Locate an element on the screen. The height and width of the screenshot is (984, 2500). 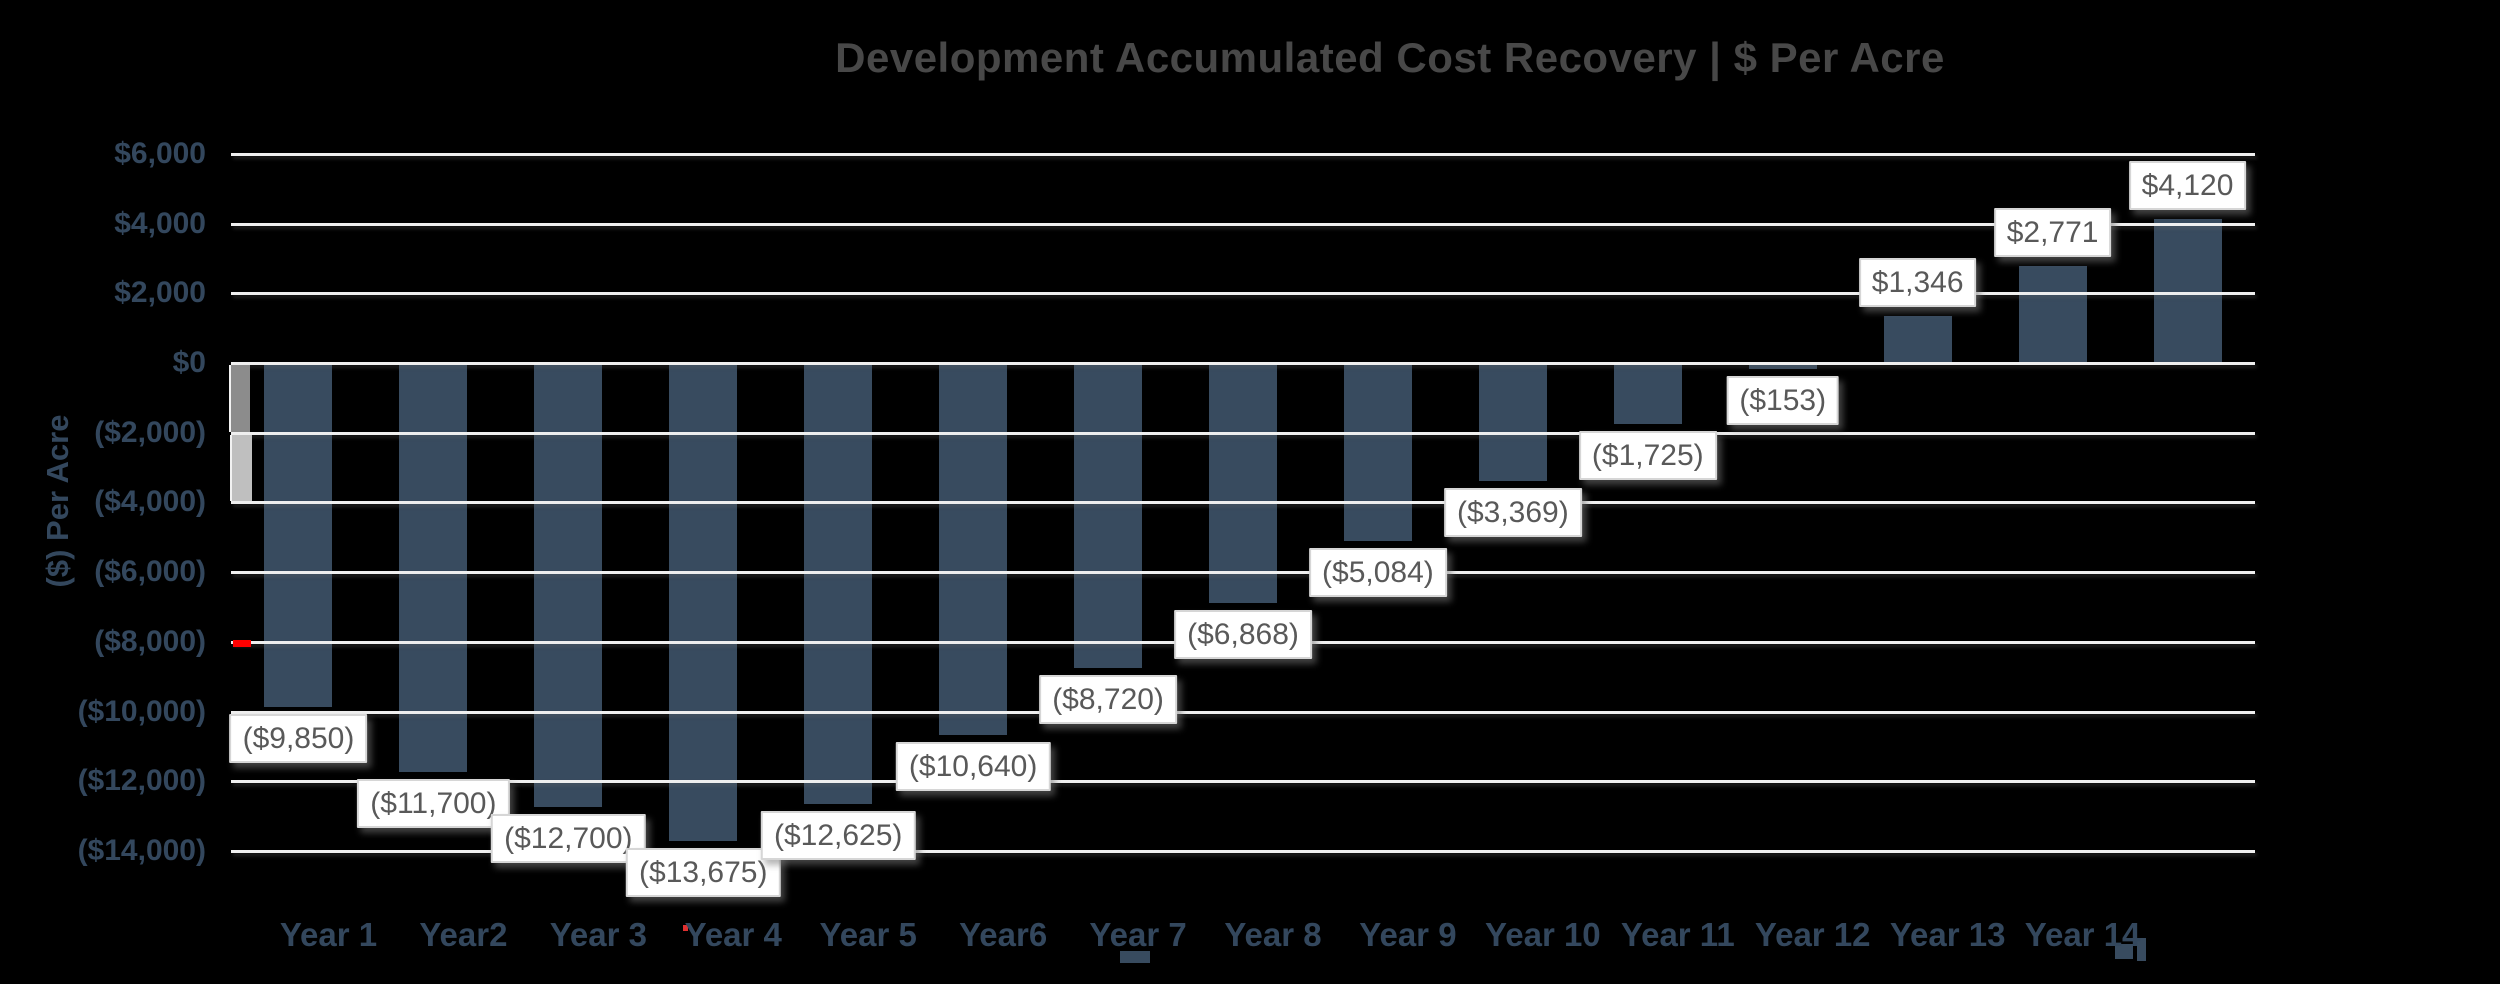
y-tick-label: ($14,000) is located at coordinates (141, 850).